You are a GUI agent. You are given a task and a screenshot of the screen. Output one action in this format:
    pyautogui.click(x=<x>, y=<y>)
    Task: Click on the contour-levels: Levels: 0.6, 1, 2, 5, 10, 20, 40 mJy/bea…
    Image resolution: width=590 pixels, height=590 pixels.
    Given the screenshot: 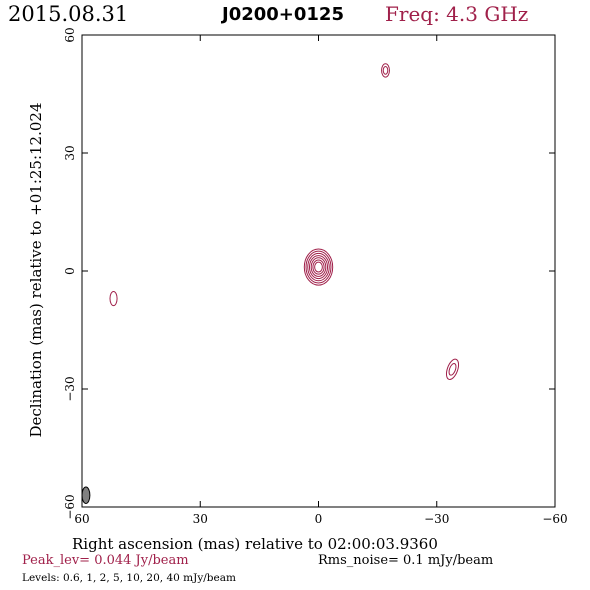 What is the action you would take?
    pyautogui.click(x=129, y=578)
    